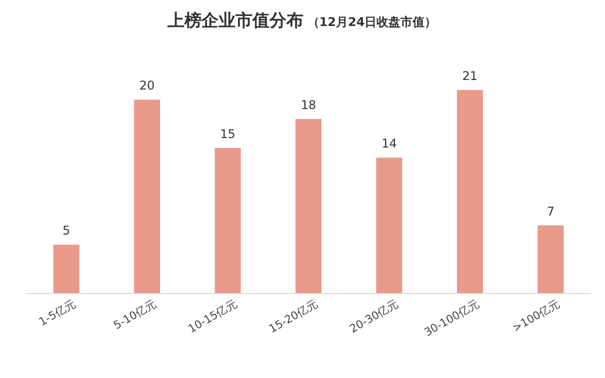 The width and height of the screenshot is (605, 378). I want to click on data-label: 14, so click(389, 143).